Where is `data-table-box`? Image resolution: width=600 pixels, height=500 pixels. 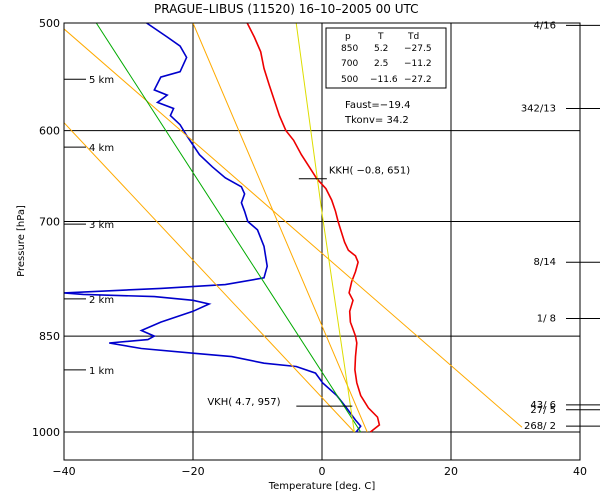
data-table-box is located at coordinates (386, 58).